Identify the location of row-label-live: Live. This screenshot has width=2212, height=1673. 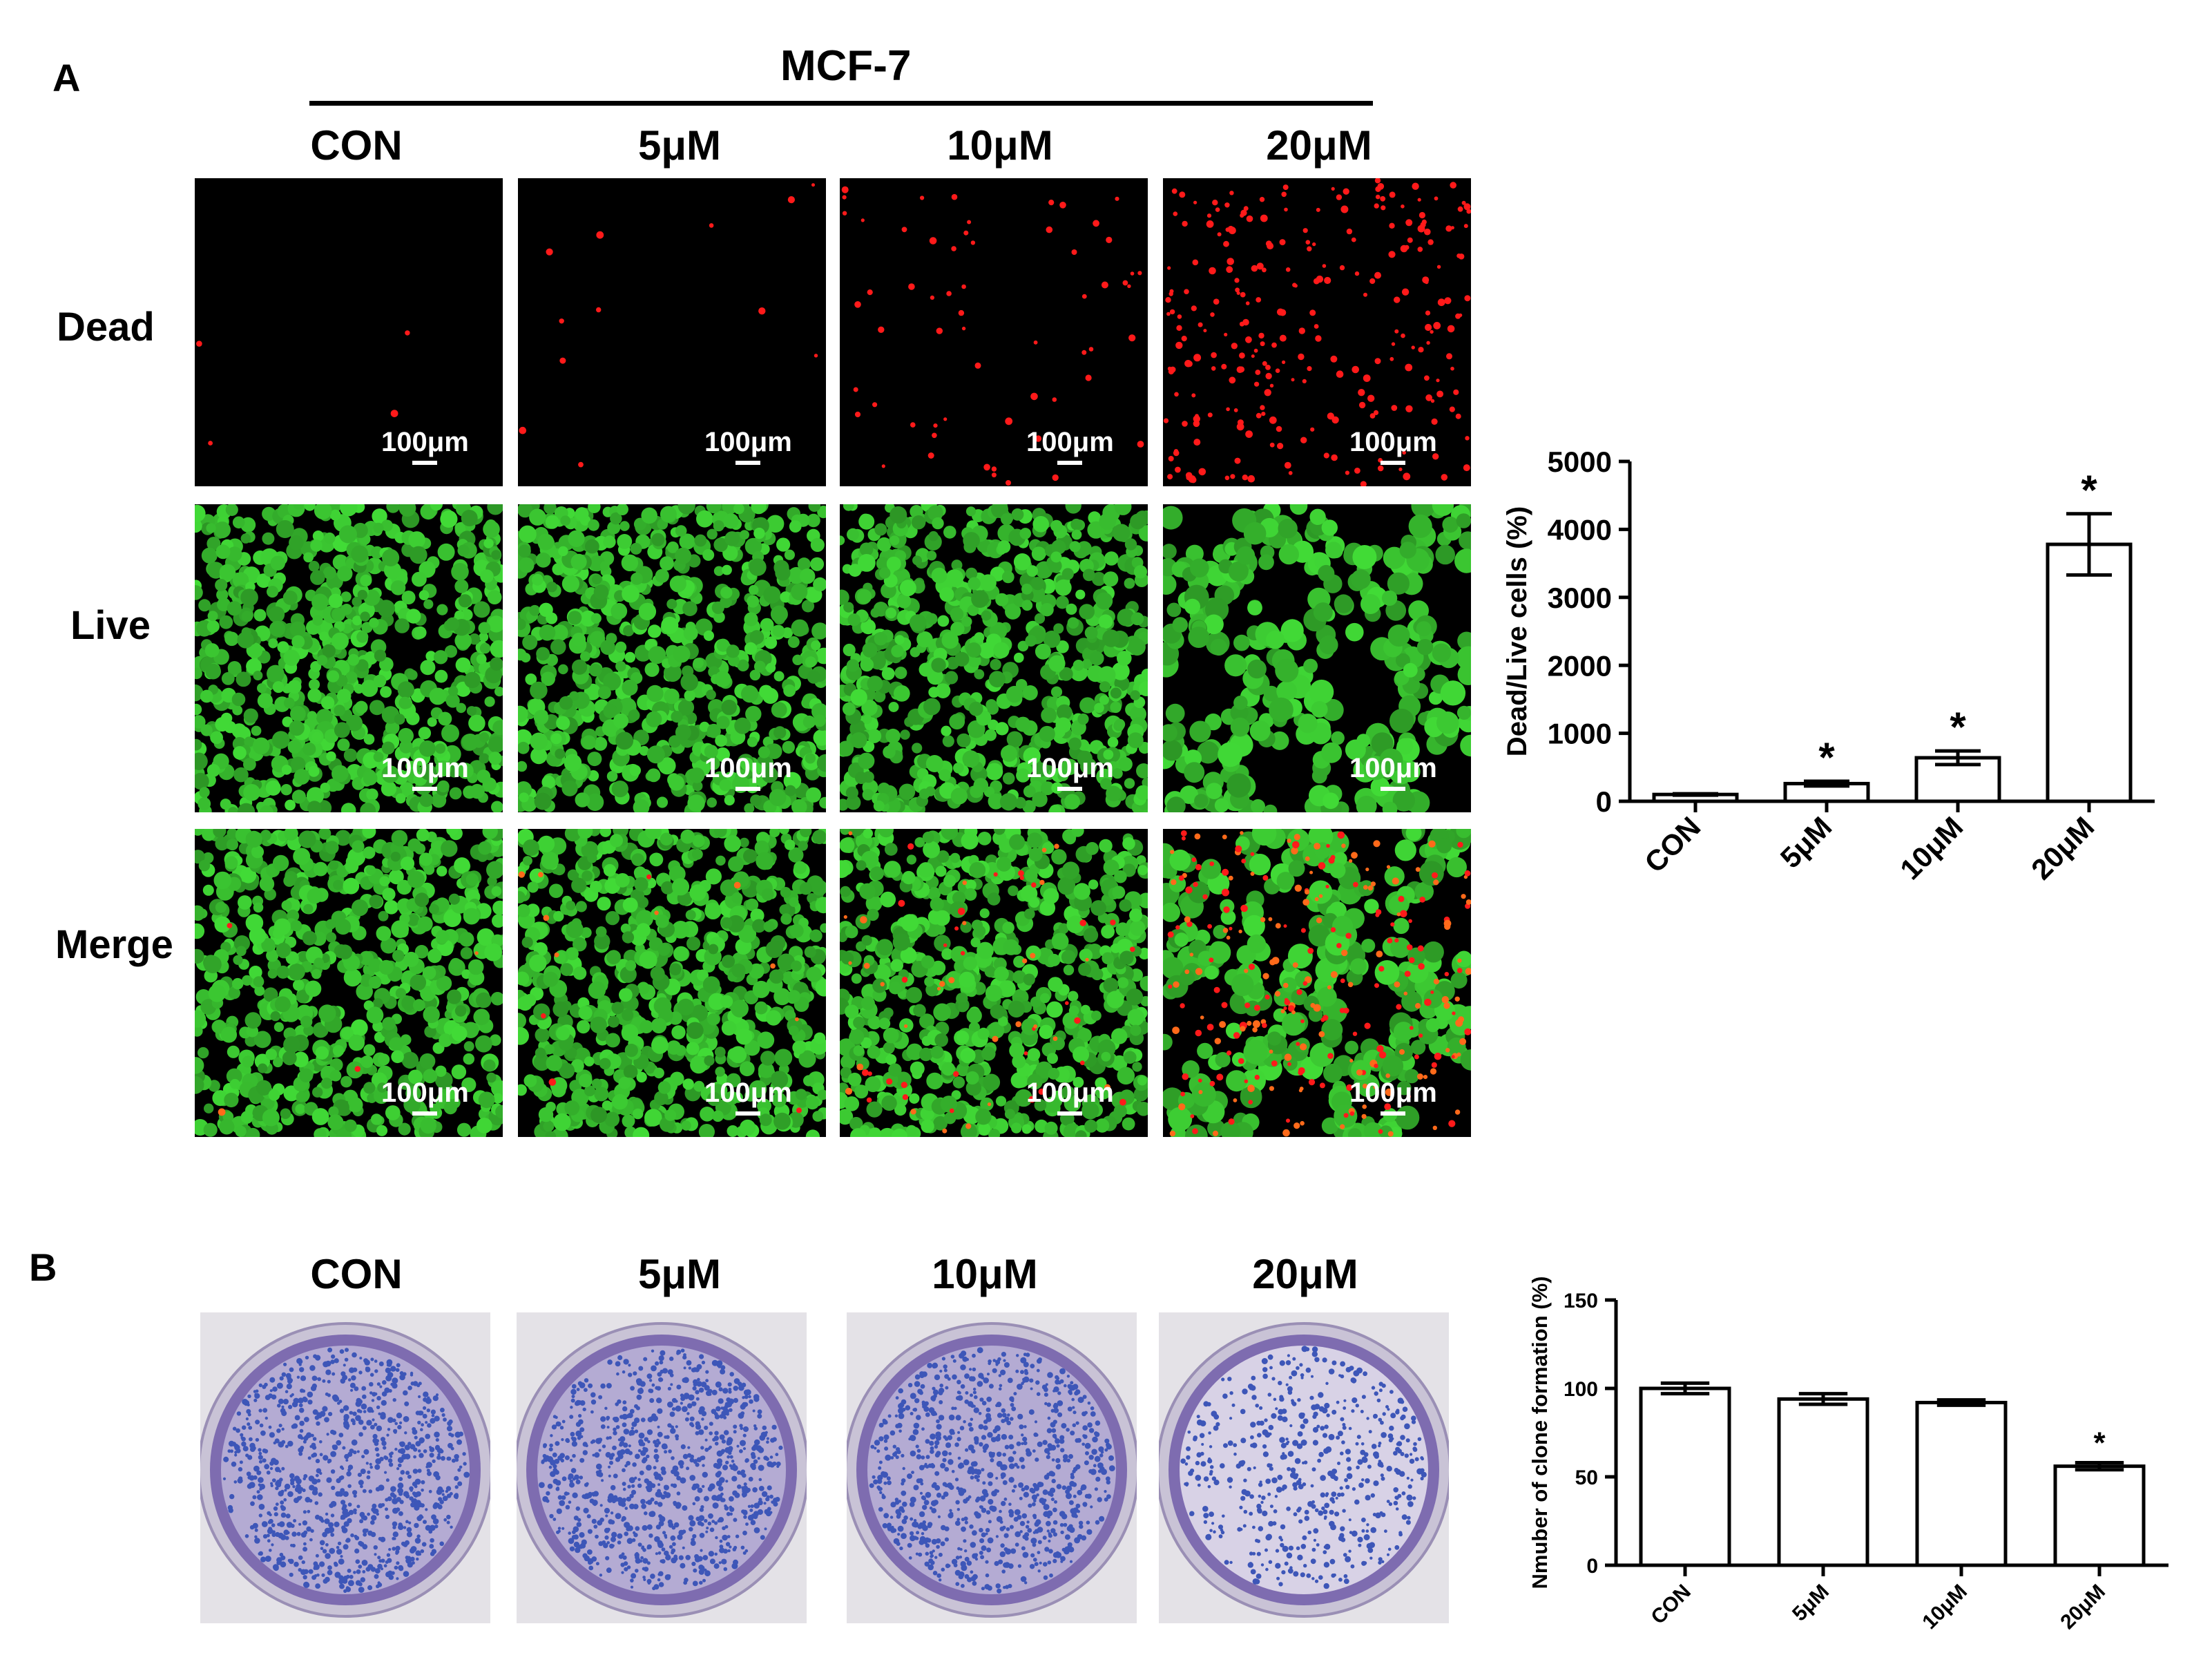
(110, 625).